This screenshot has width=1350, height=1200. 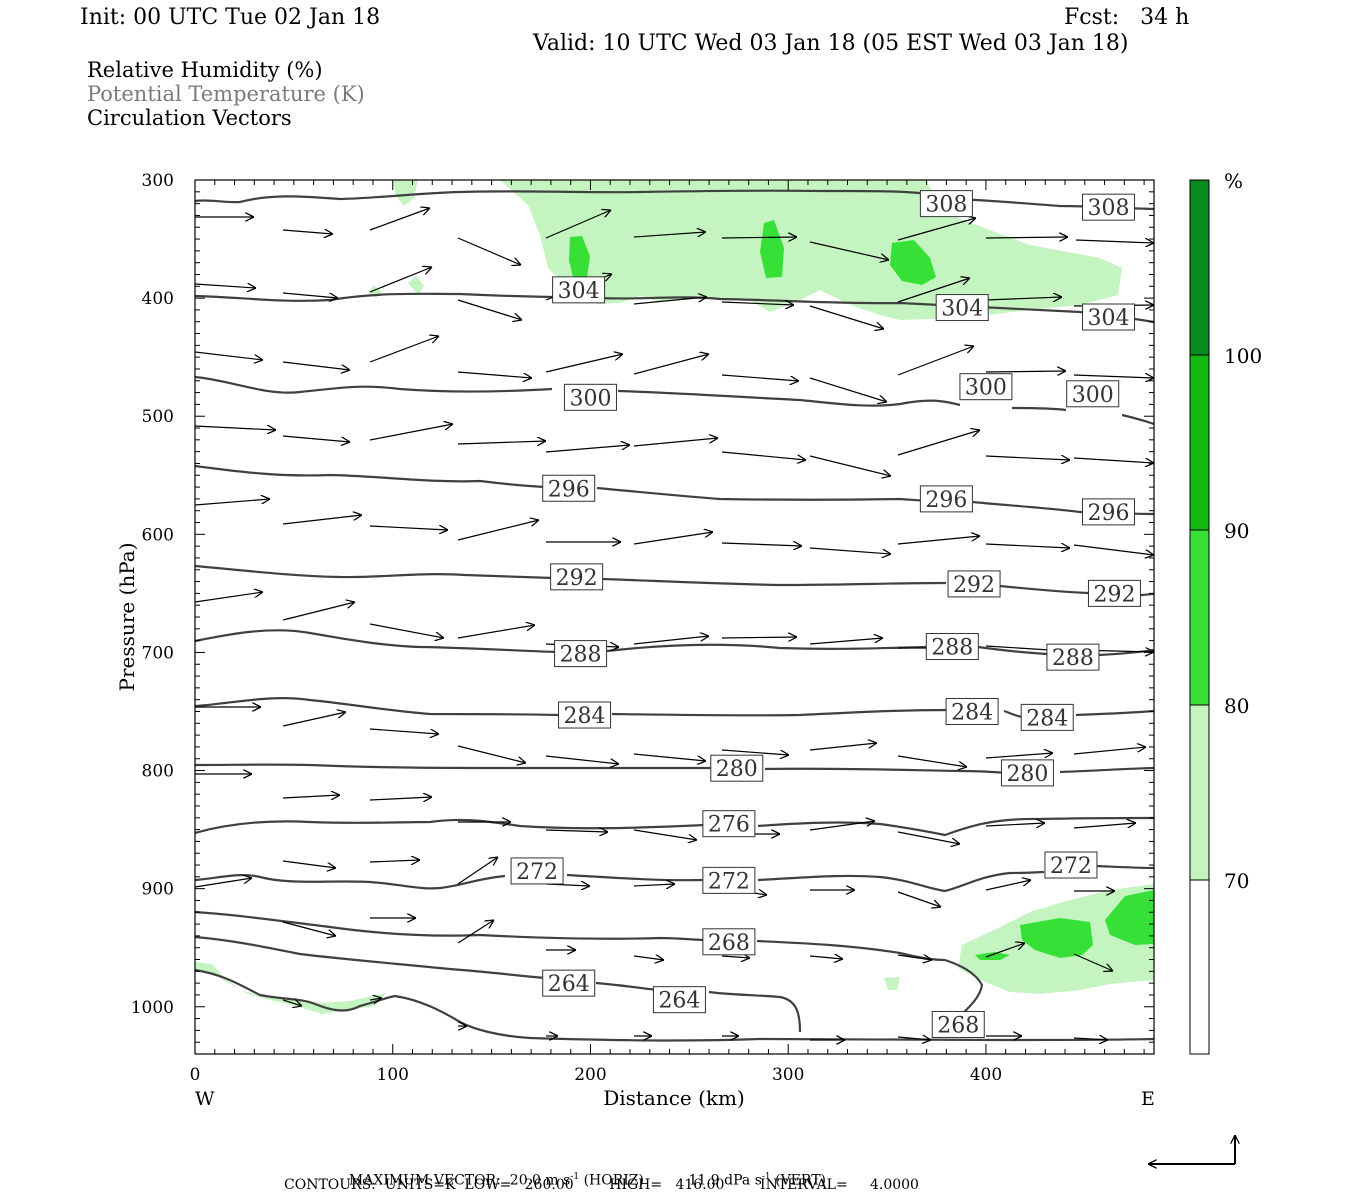 I want to click on contour-label: 280, so click(x=737, y=769).